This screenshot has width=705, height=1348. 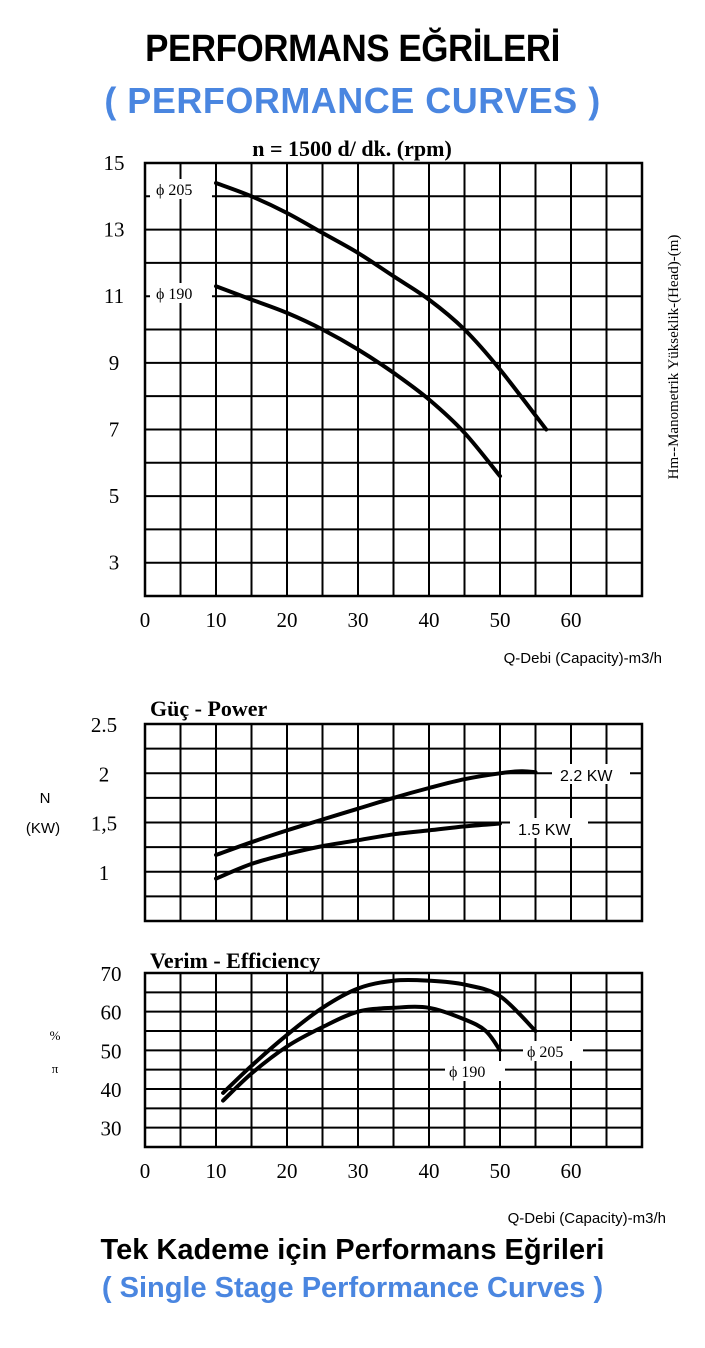 I want to click on y-tick-label: 11, so click(x=114, y=296).